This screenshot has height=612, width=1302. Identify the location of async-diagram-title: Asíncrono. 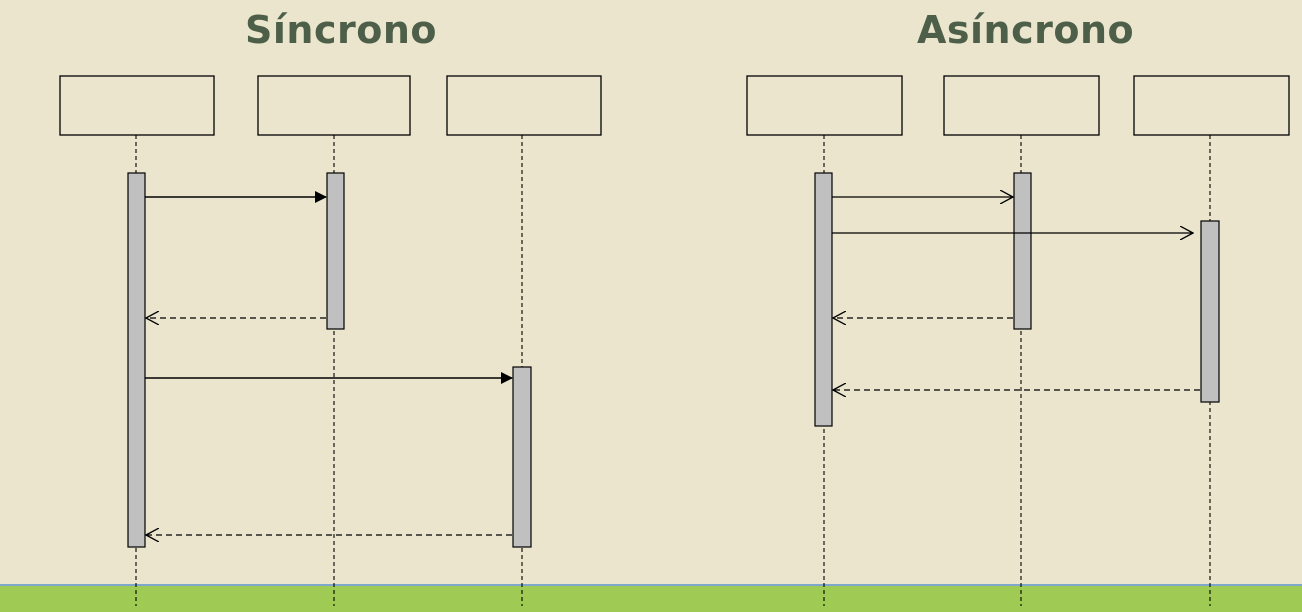
(1026, 30).